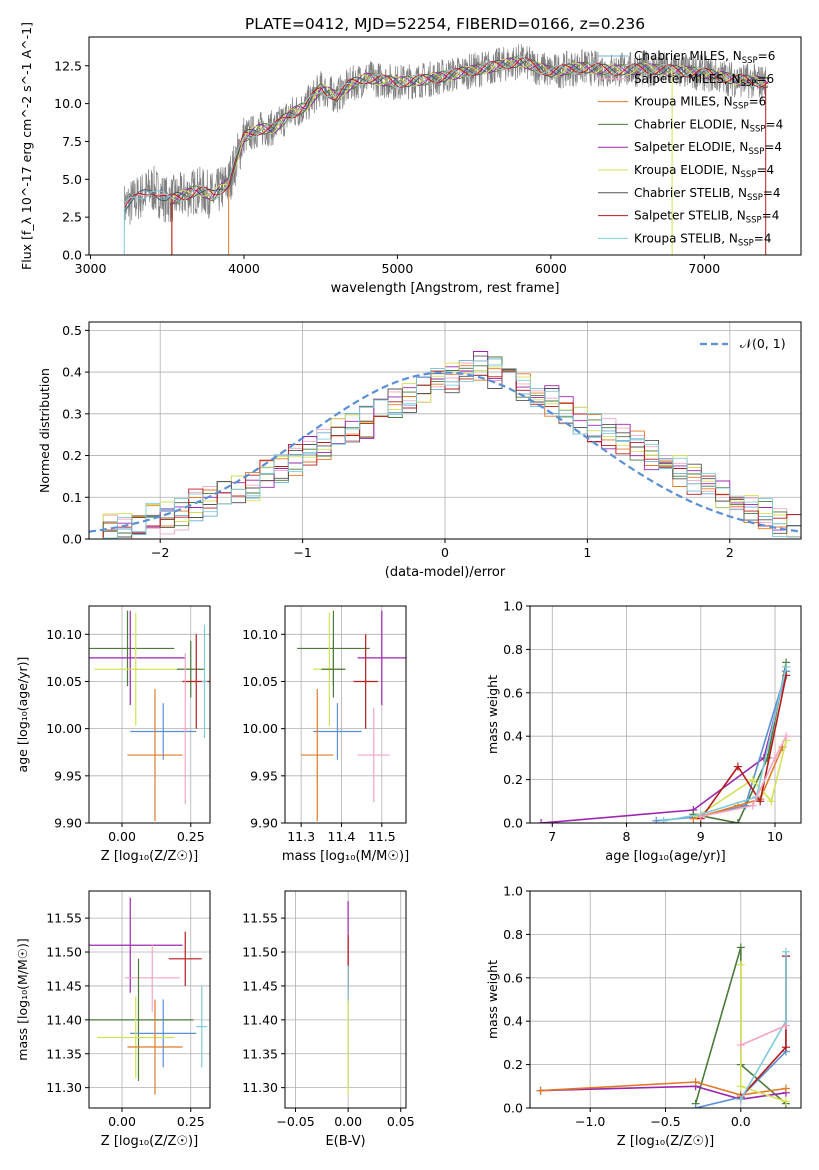 This screenshot has height=1170, width=819. What do you see at coordinates (345, 1141) in the screenshot?
I see `x-axis-label: E(B-V)` at bounding box center [345, 1141].